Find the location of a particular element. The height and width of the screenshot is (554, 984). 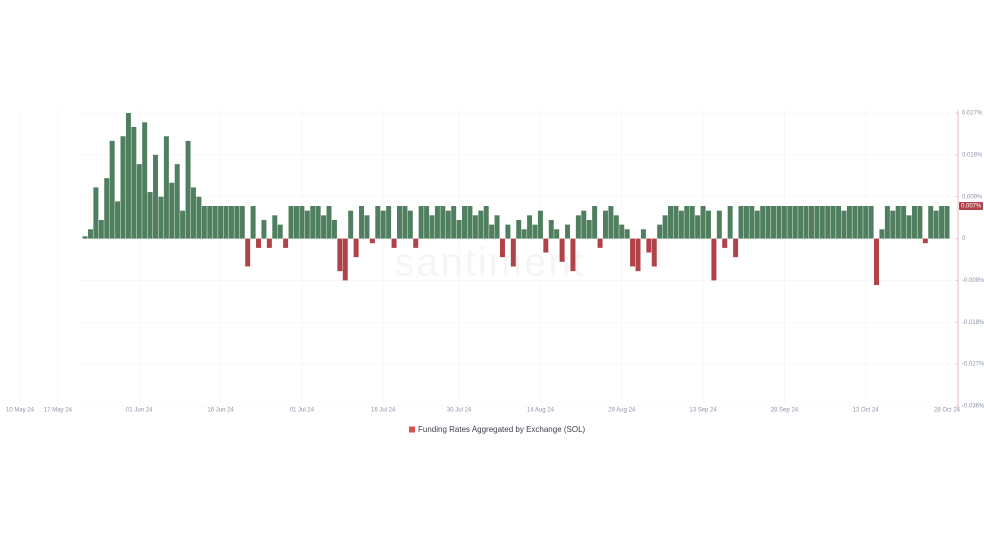

y-tick-label: -0.009% is located at coordinates (973, 281).